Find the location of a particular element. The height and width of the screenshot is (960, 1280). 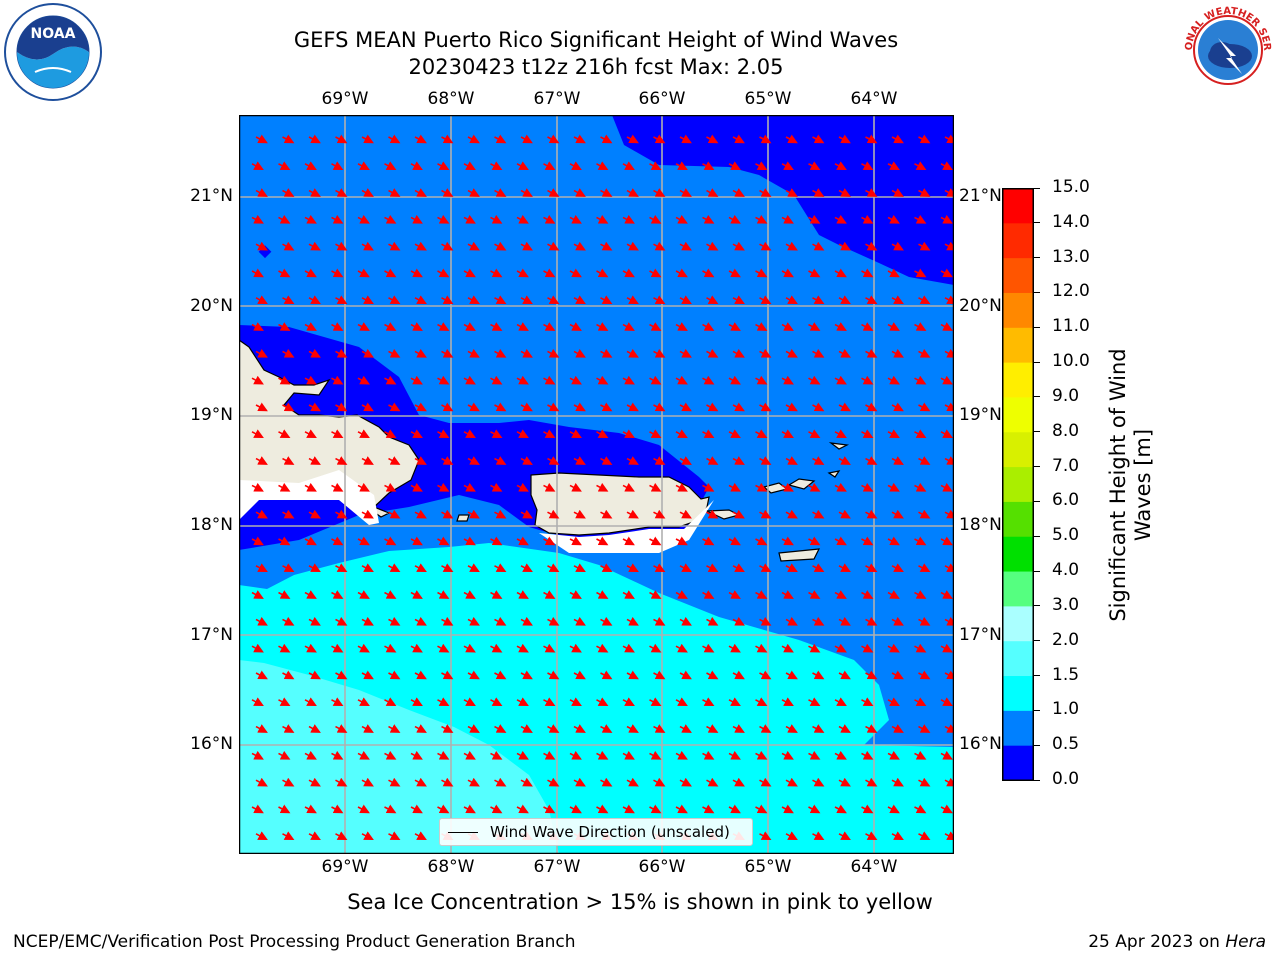

lat-tick-left-21n: 21°N is located at coordinates (211, 196).